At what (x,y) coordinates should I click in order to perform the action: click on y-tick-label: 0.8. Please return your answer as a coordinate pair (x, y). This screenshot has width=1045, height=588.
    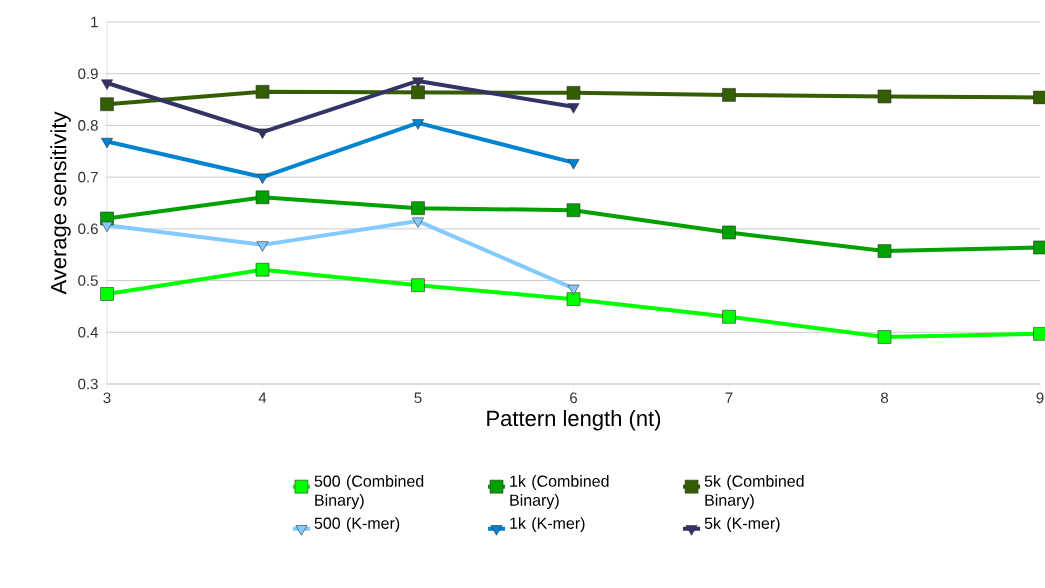
    Looking at the image, I should click on (88, 125).